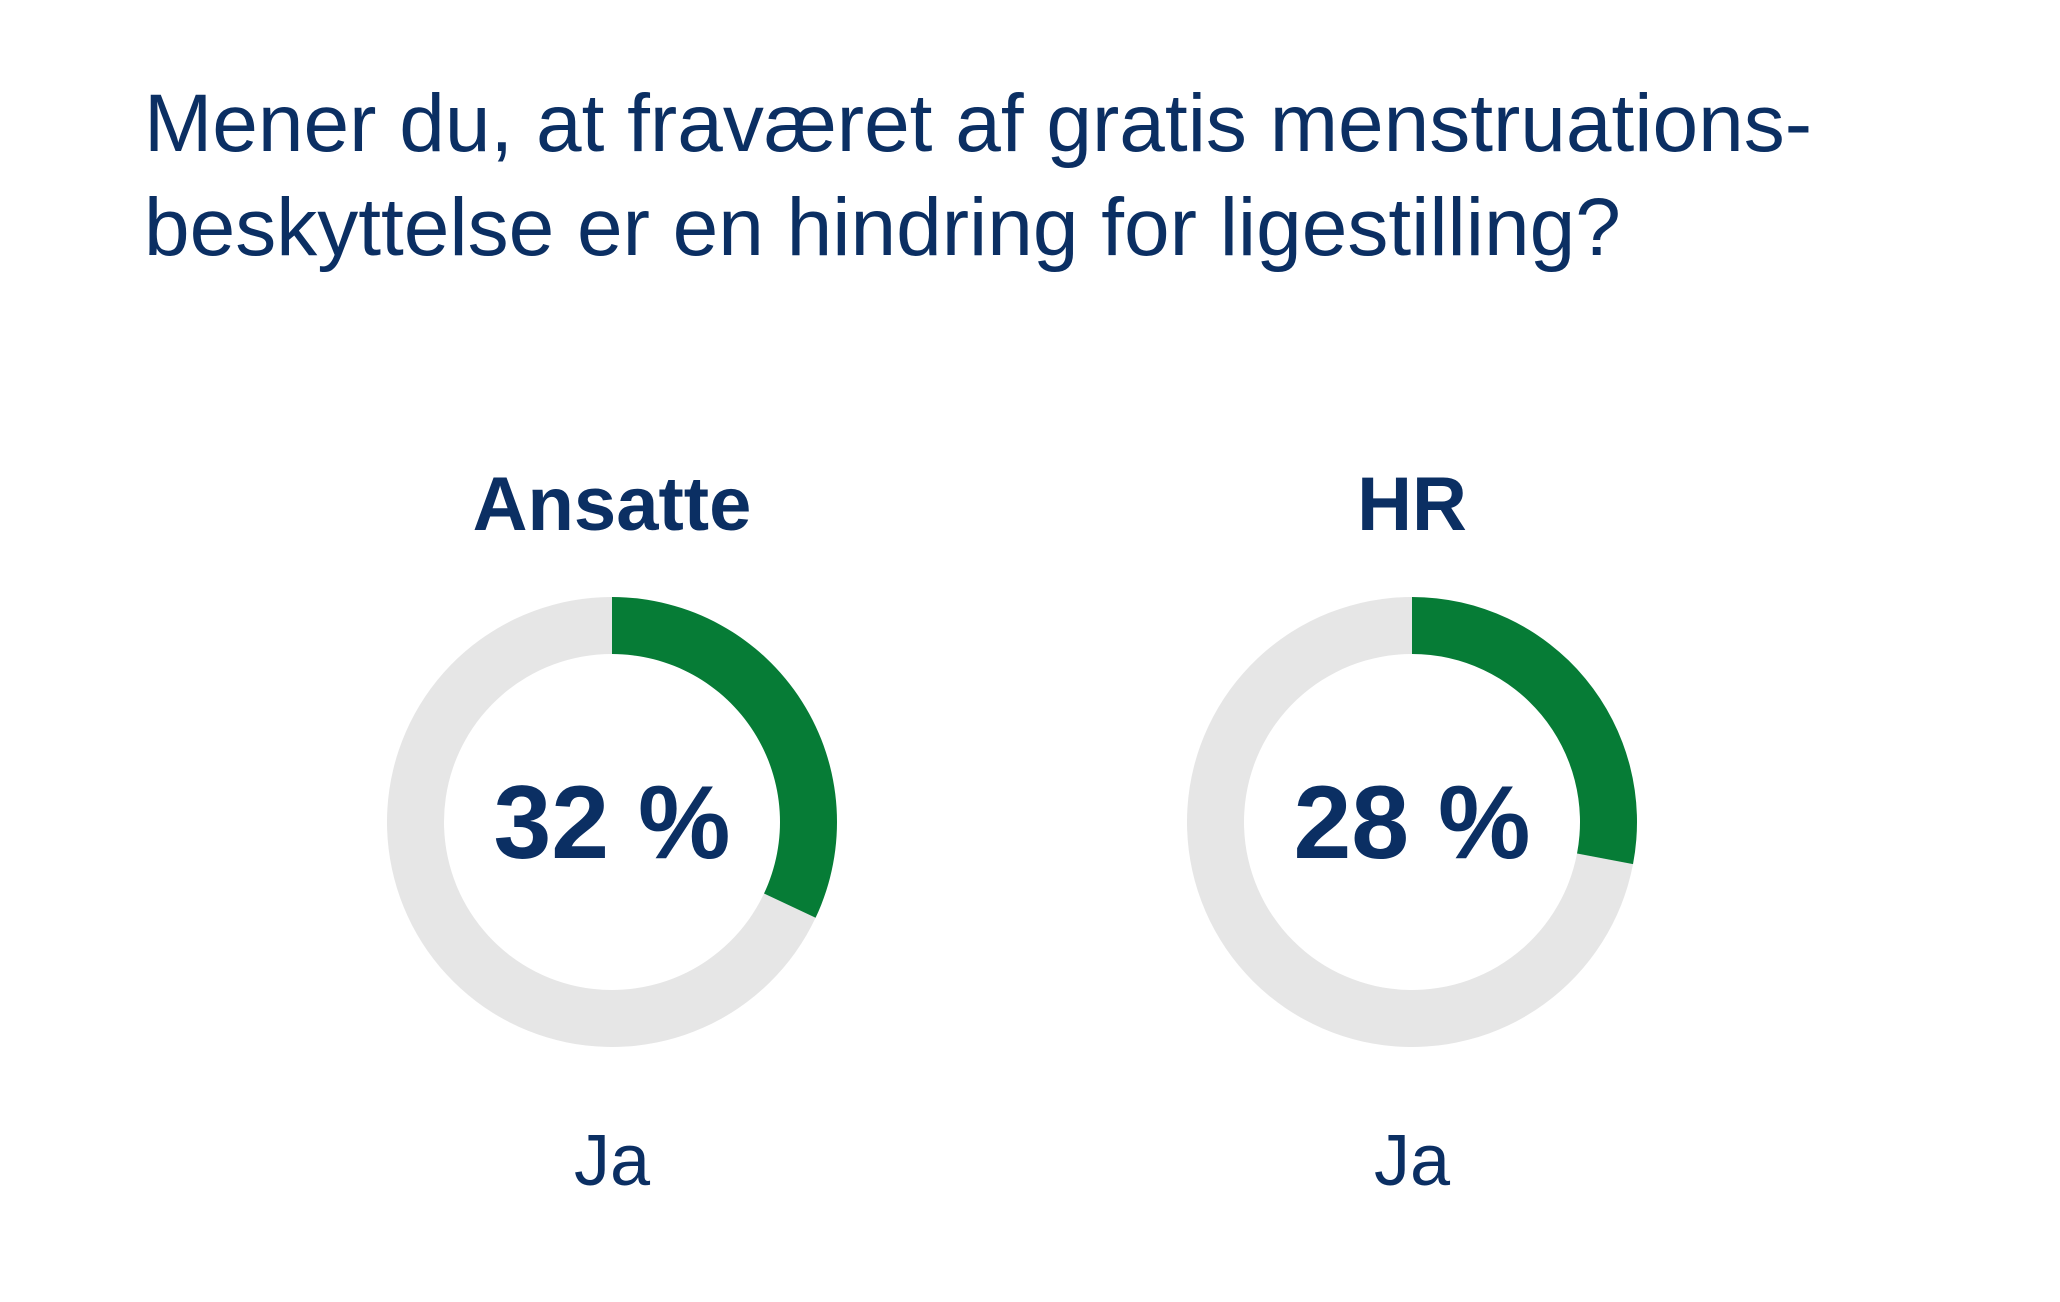 The image size is (2060, 1302). What do you see at coordinates (1412, 1161) in the screenshot?
I see `chart-category-label-1: Ja` at bounding box center [1412, 1161].